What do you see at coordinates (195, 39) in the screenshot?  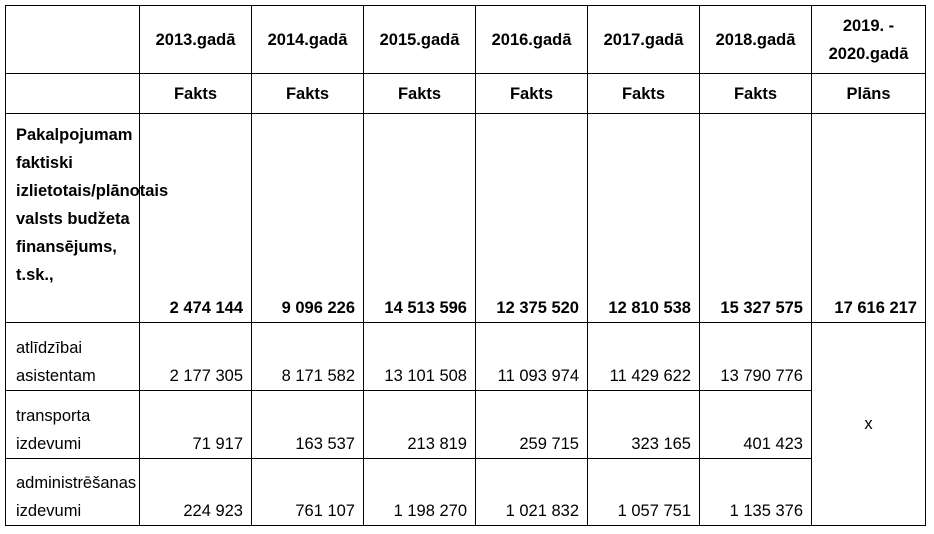 I see `year-header-cell: 2013.gadā` at bounding box center [195, 39].